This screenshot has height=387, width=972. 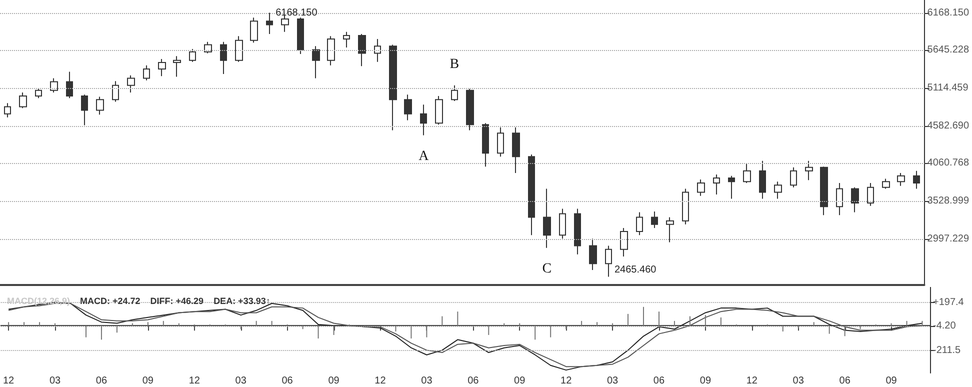 What do you see at coordinates (948, 200) in the screenshot?
I see `y-tick-label: 3528.999` at bounding box center [948, 200].